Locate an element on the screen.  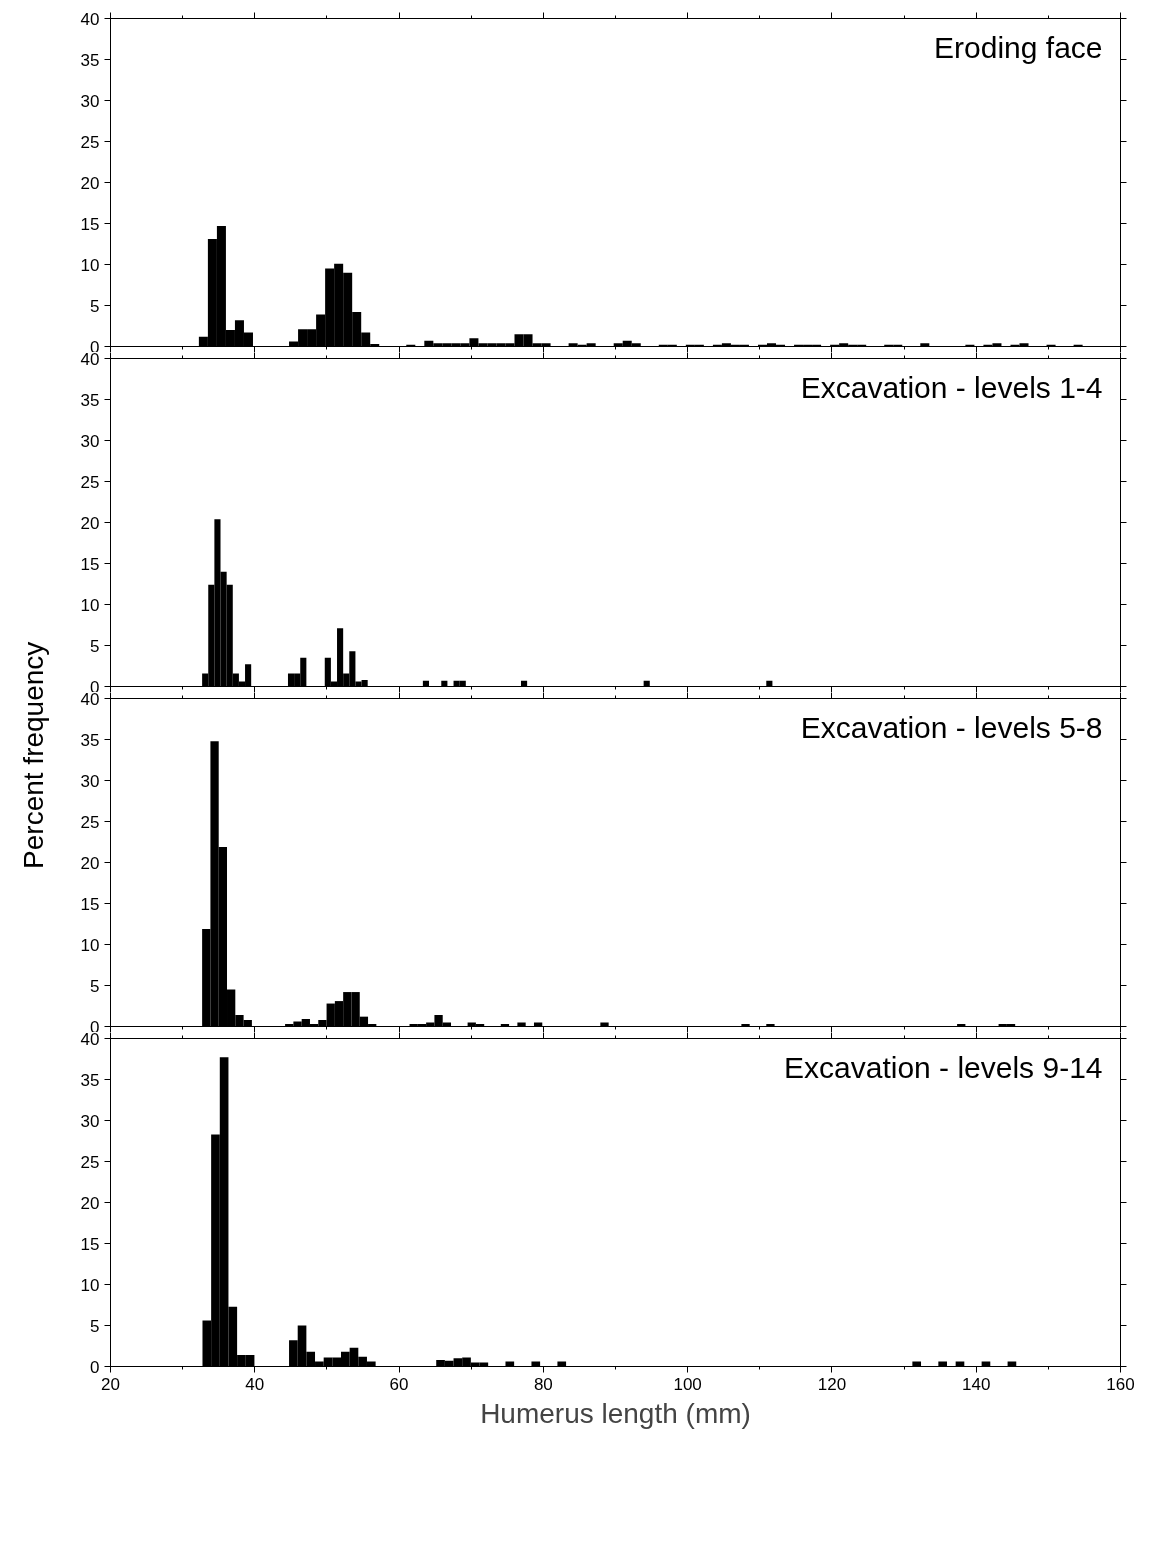
chart-title: Excavation - levels 5-8 is located at coordinates (951, 727).